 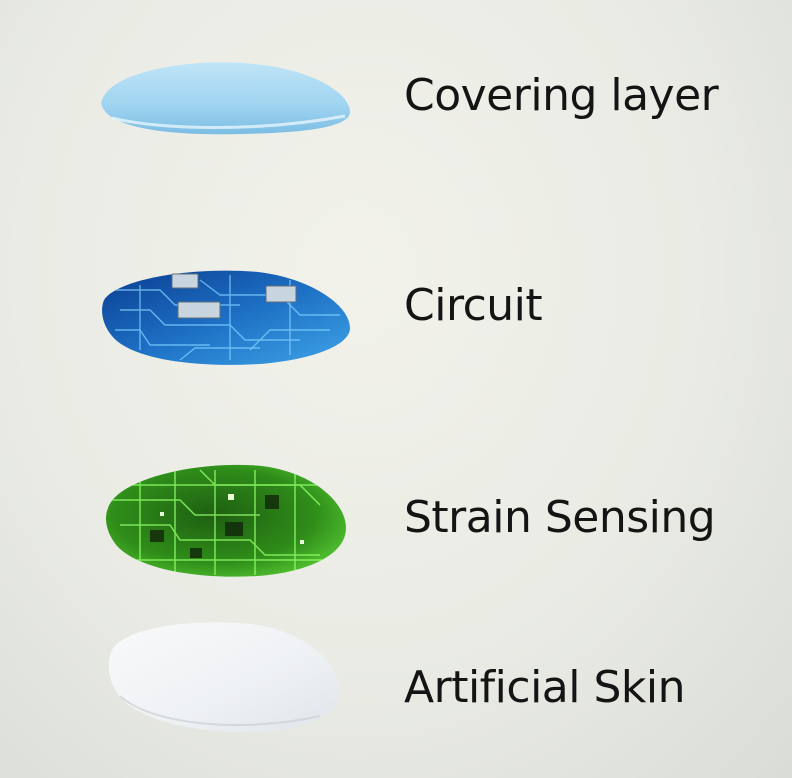 I want to click on strain-sensing-label: Strain Sensing, so click(x=560, y=517).